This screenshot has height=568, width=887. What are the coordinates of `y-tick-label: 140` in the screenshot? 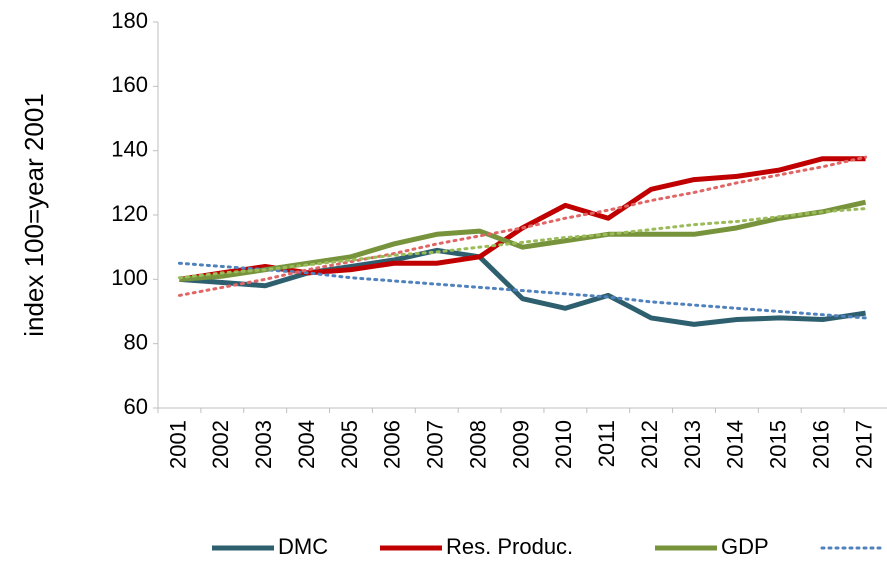 It's located at (129, 148).